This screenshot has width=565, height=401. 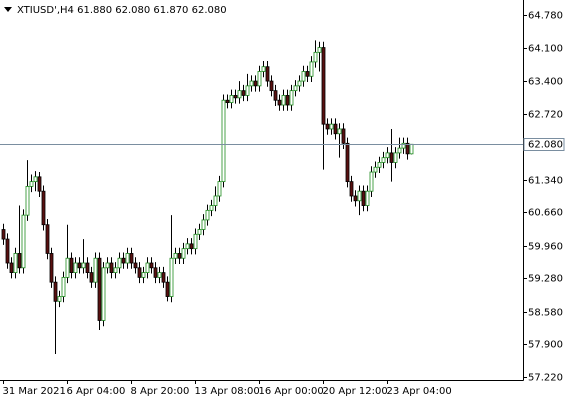 What do you see at coordinates (291, 391) in the screenshot?
I see `x-tick-label: 16 Apr 00:00` at bounding box center [291, 391].